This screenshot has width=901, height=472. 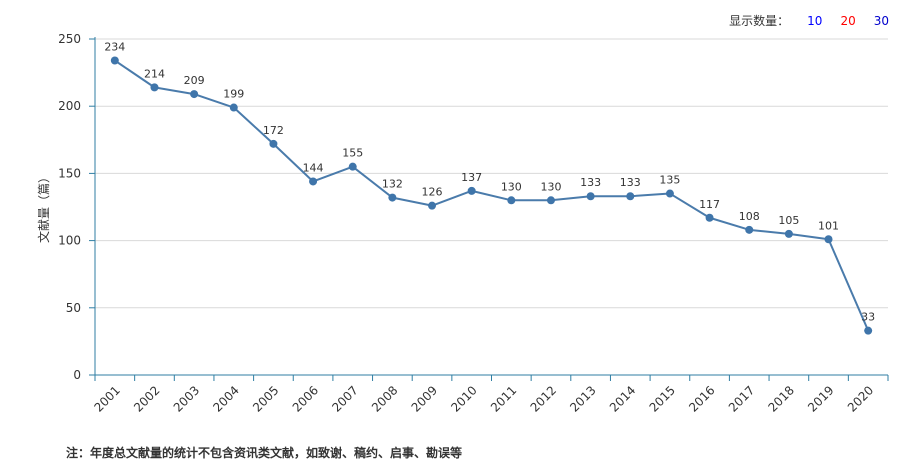 I want to click on x-tick-label: 2003, so click(x=186, y=398).